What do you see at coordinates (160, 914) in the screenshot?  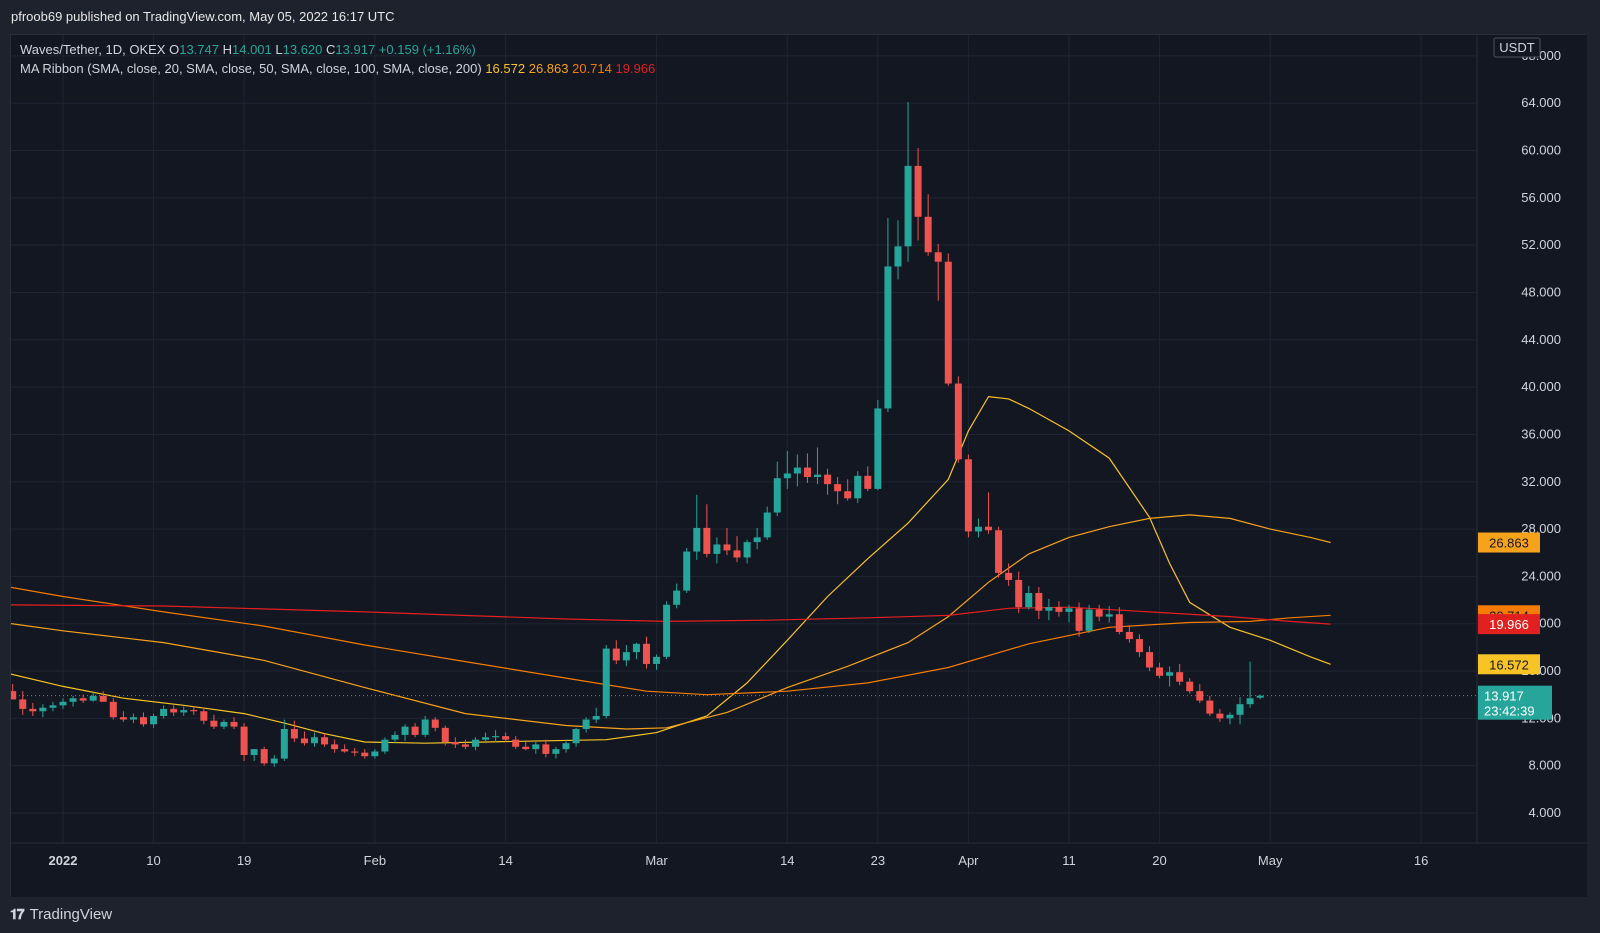 I see `footer-brand: 𝟏𝟕 TradingView` at bounding box center [160, 914].